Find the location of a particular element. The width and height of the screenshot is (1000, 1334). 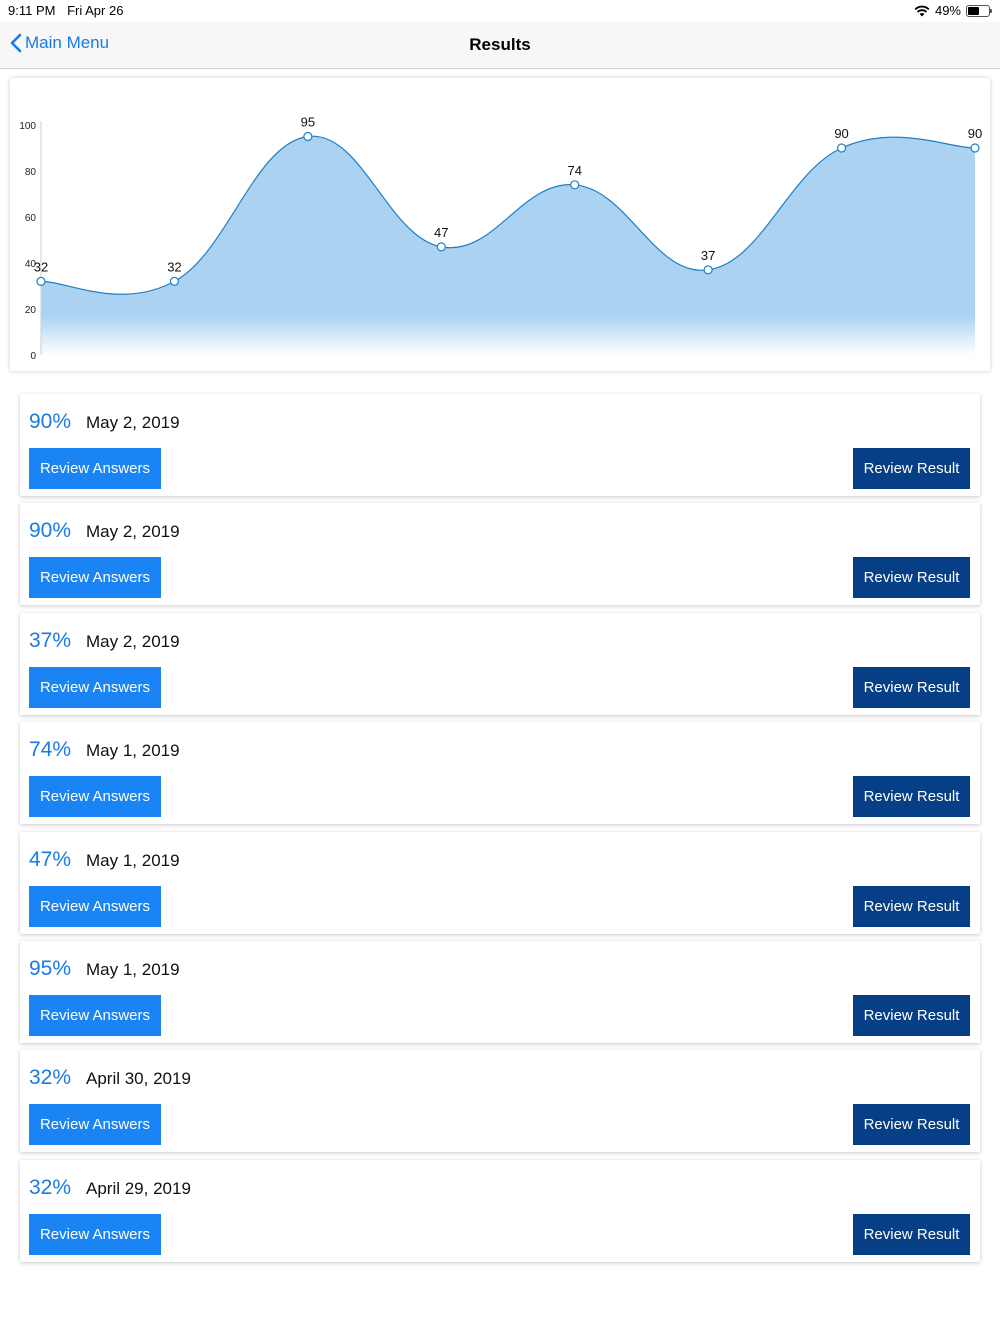

result-score: 95% is located at coordinates (50, 968).